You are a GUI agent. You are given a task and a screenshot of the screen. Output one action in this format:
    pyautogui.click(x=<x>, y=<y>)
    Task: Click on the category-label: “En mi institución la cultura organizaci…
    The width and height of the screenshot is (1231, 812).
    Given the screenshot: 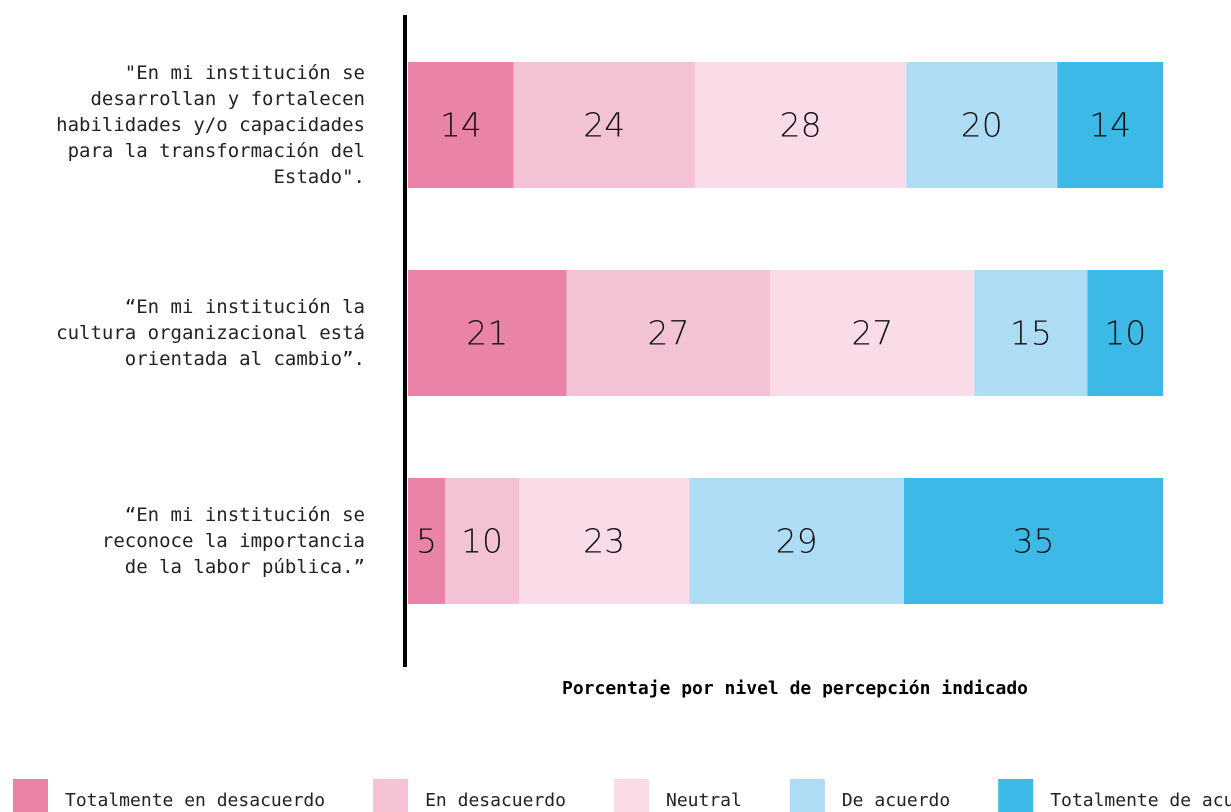 What is the action you would take?
    pyautogui.click(x=210, y=333)
    